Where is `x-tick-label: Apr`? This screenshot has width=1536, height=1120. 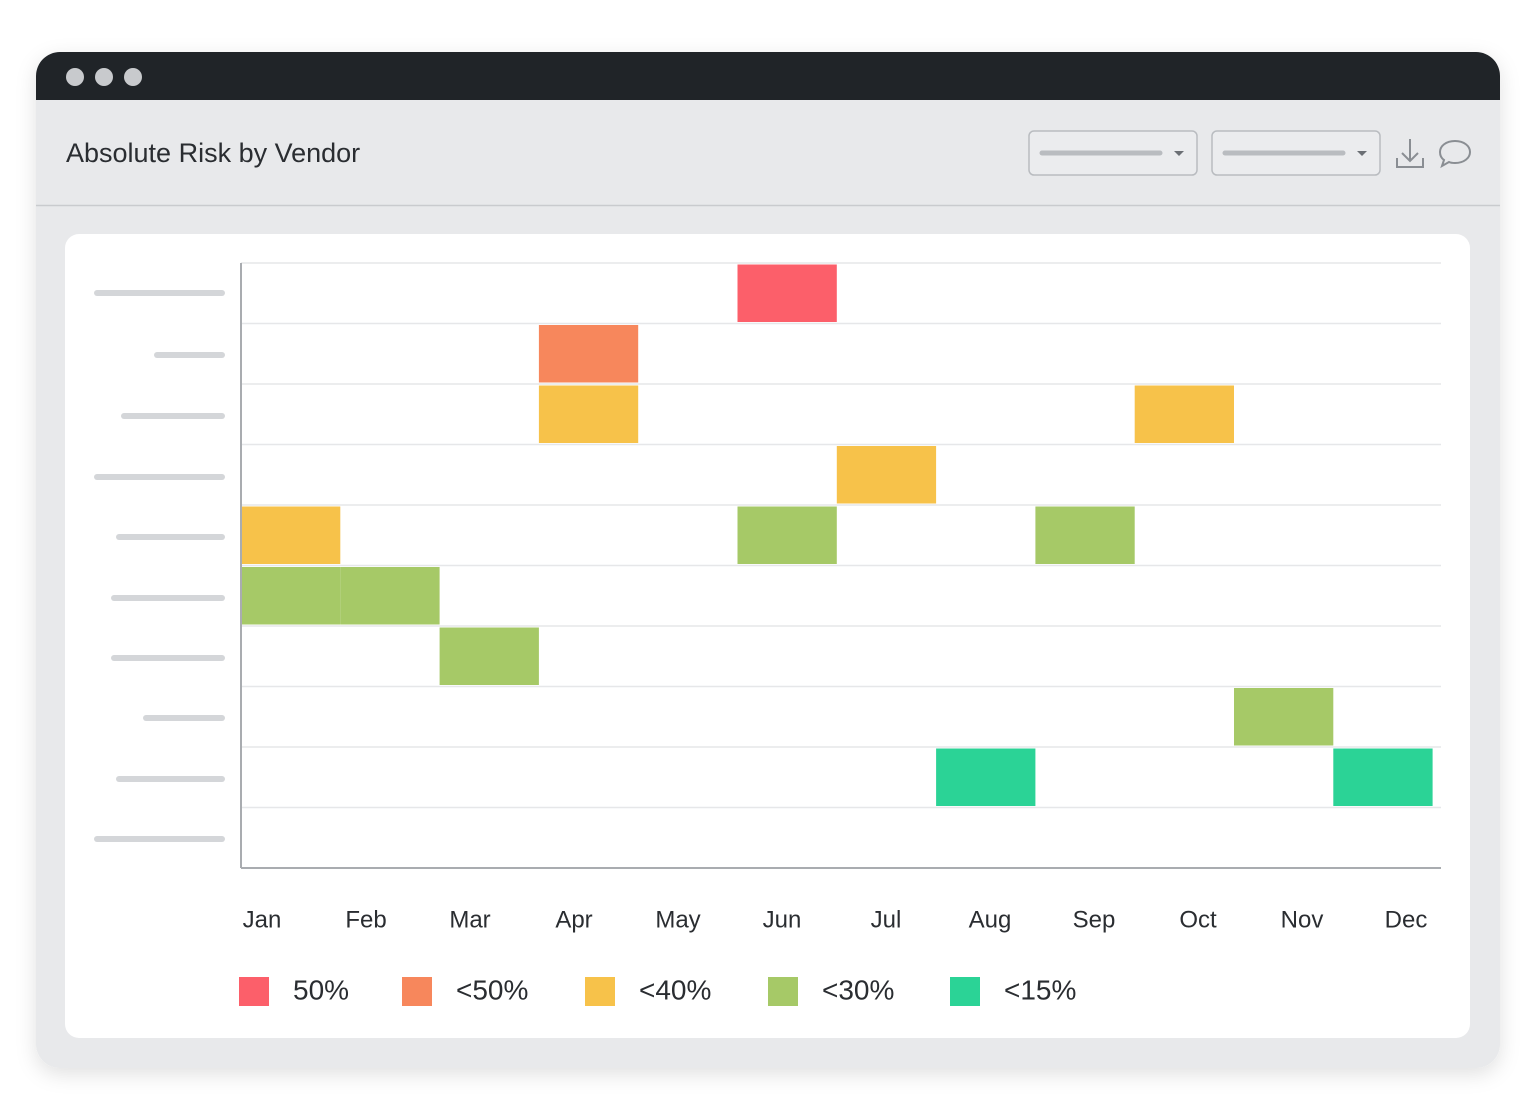
x-tick-label: Apr is located at coordinates (573, 919).